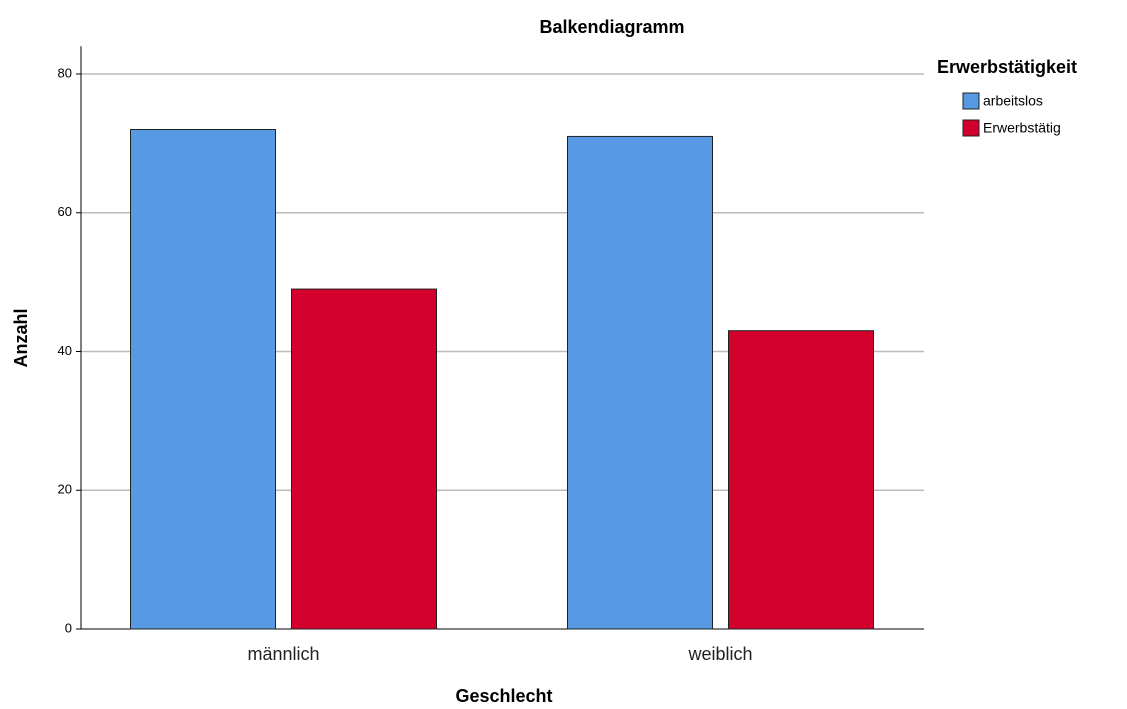 This screenshot has height=709, width=1127. What do you see at coordinates (65, 211) in the screenshot?
I see `y-tick-label: 60` at bounding box center [65, 211].